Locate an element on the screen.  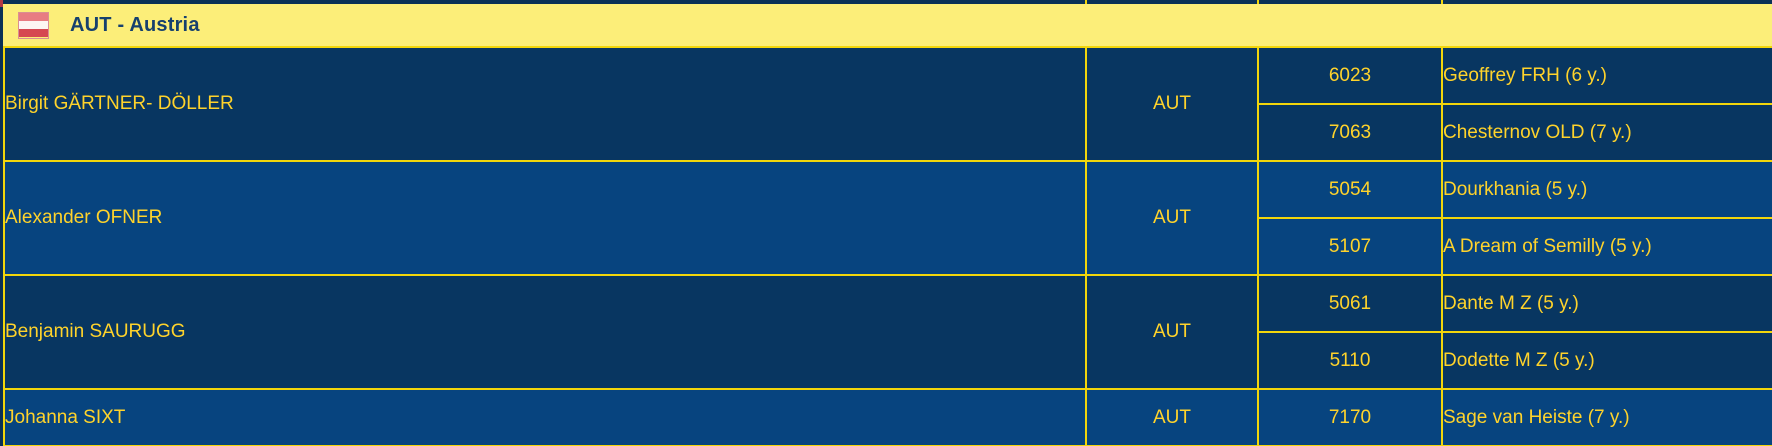
horse-name-link: Chesternov OLD (7 y.) is located at coordinates (1606, 132).